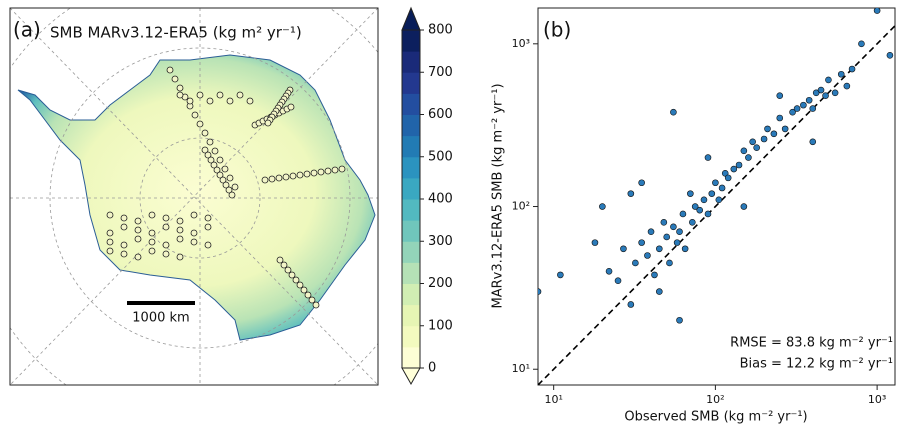  What do you see at coordinates (440, 283) in the screenshot?
I see `colorbar-tick-label: 200` at bounding box center [440, 283].